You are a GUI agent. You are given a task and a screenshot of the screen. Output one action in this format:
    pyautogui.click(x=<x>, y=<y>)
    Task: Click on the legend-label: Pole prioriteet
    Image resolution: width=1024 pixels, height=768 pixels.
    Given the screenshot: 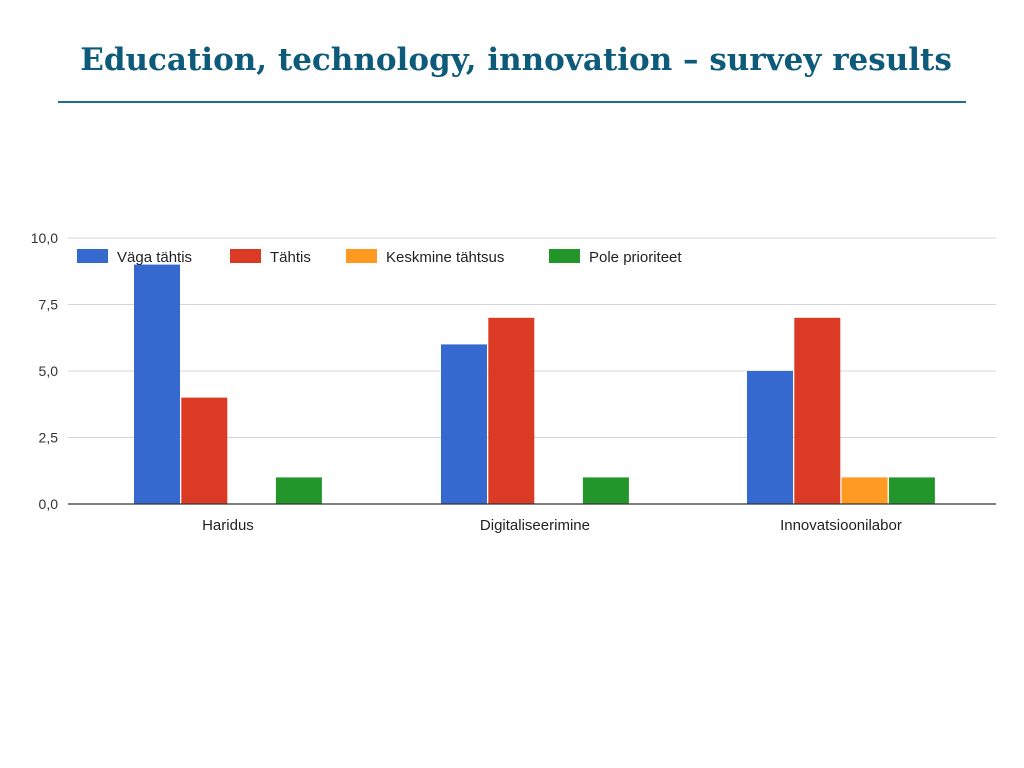 What is the action you would take?
    pyautogui.click(x=635, y=257)
    